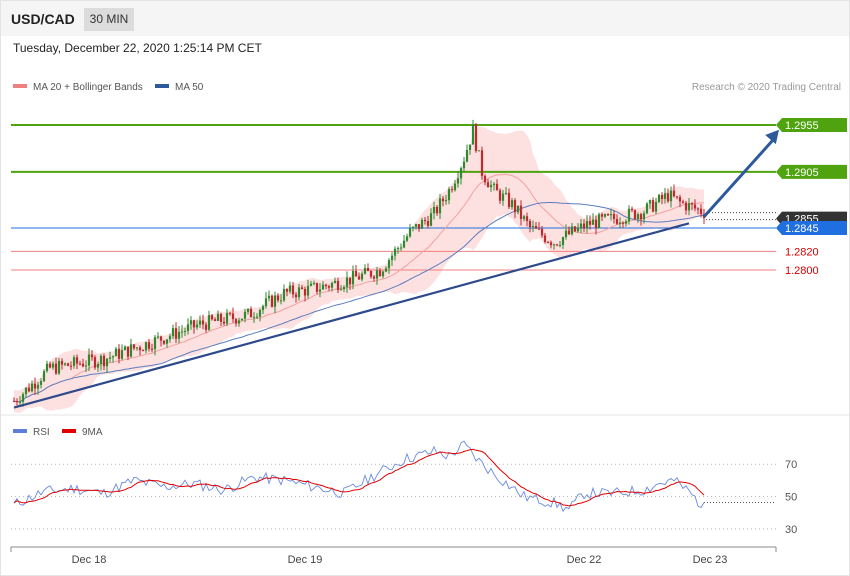 The image size is (850, 576). Describe the element at coordinates (791, 530) in the screenshot. I see `rsi-tick-label: 30` at that location.